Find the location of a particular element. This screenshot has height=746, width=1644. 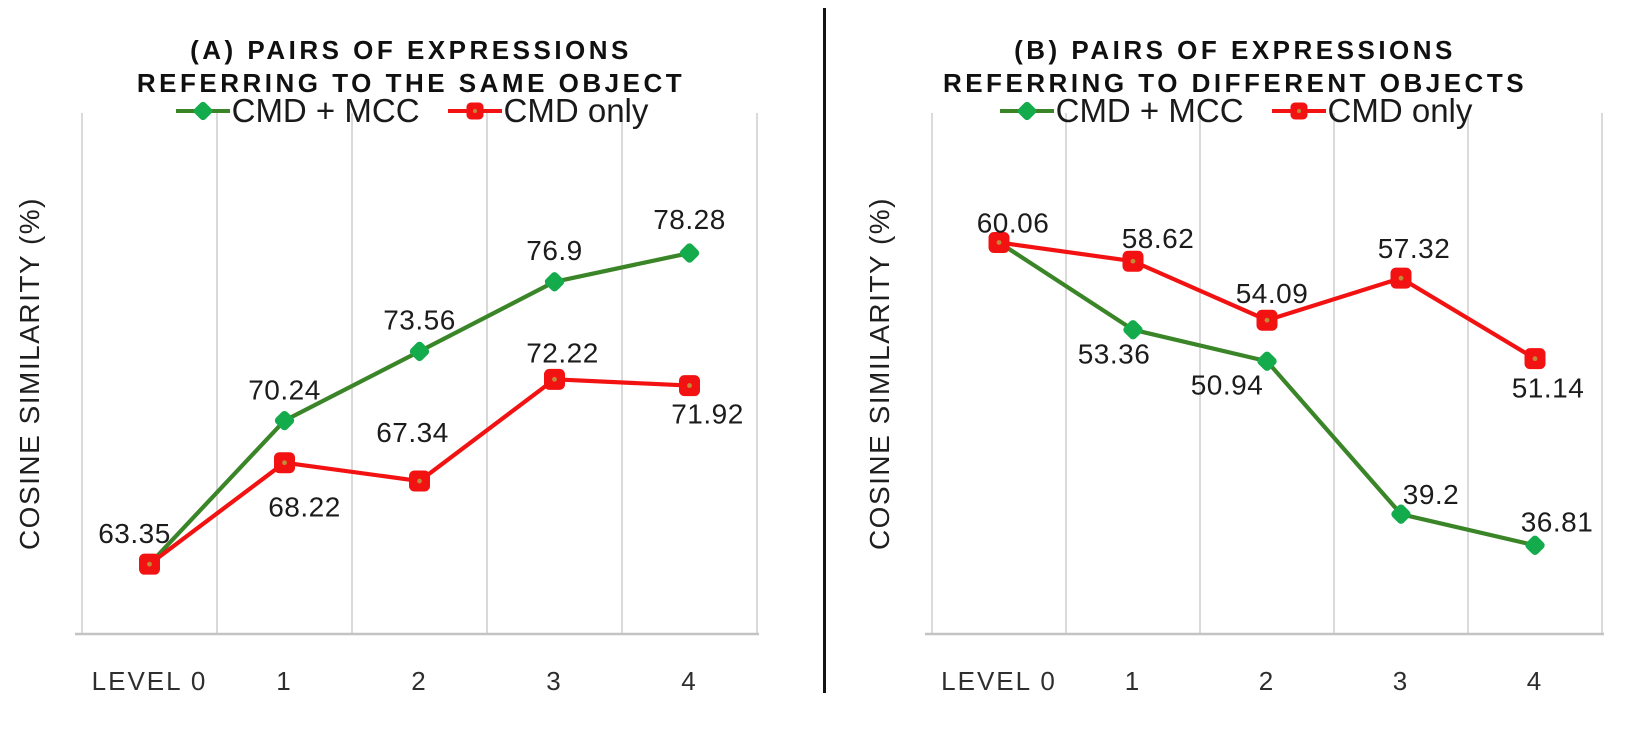

data-label: 58.62 is located at coordinates (1158, 238).